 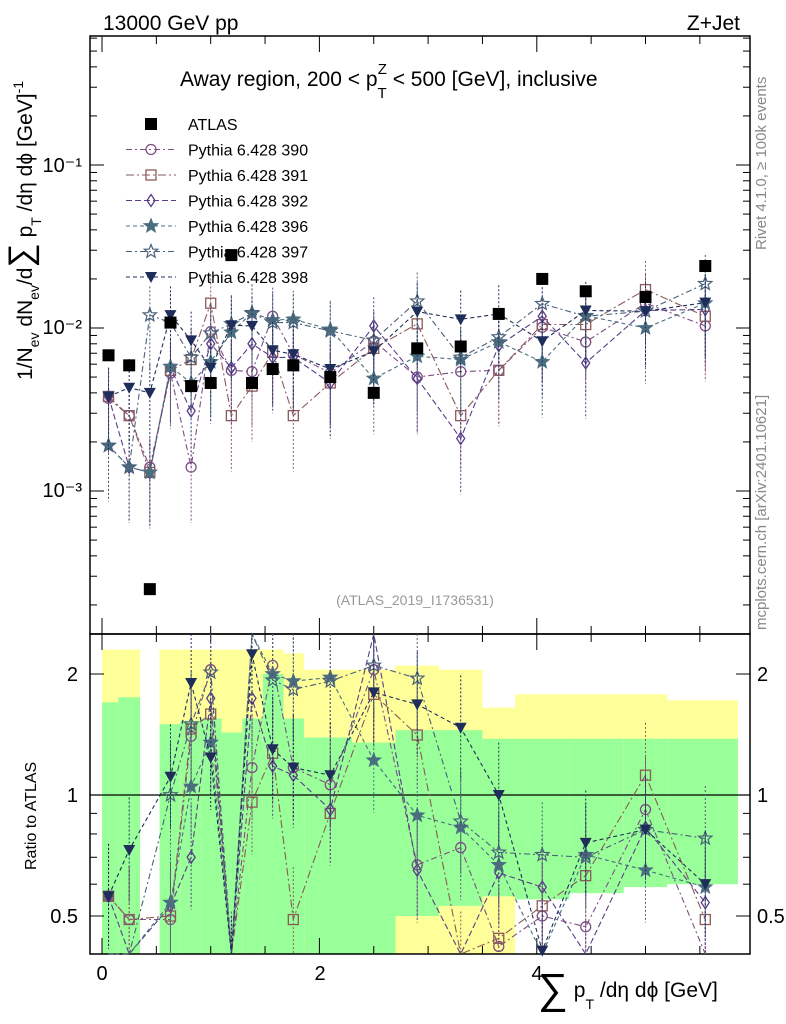 I want to click on legend-label-0: ATLAS, so click(x=213, y=125).